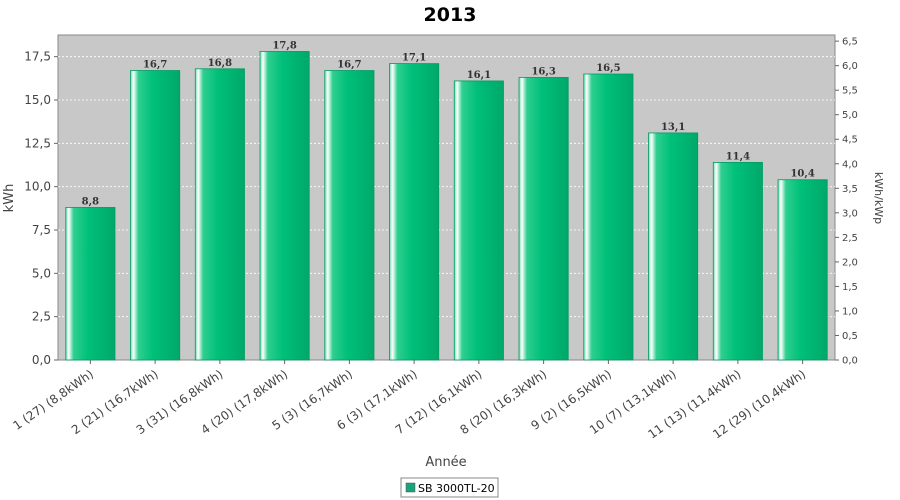  I want to click on y2-tick-label: 1,0, so click(850, 311).